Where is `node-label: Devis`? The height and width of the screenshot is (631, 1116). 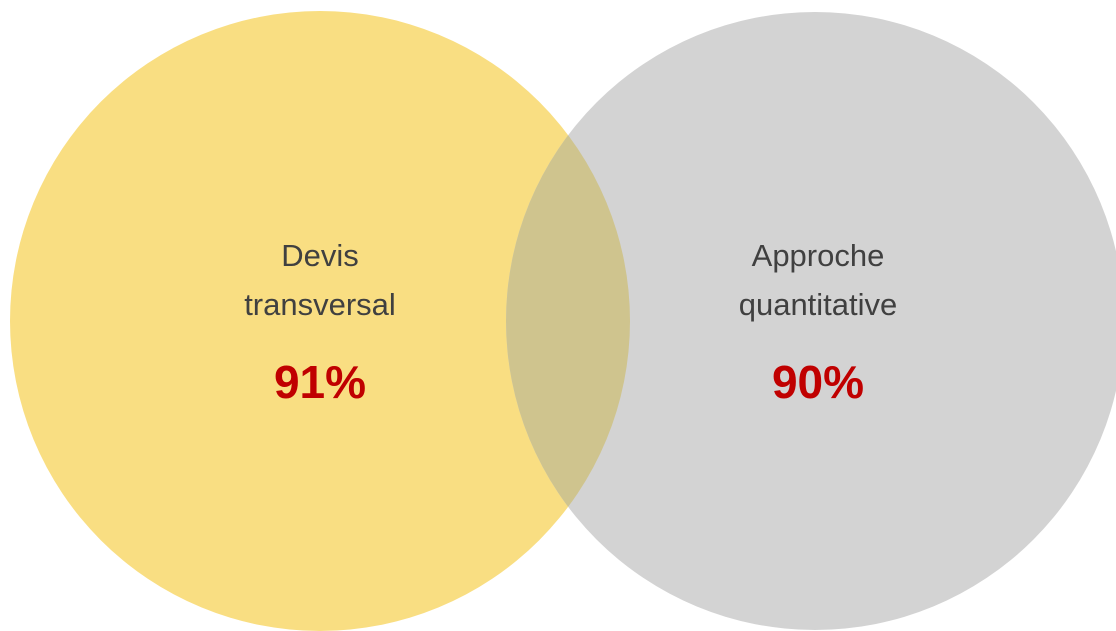 node-label: Devis is located at coordinates (320, 255).